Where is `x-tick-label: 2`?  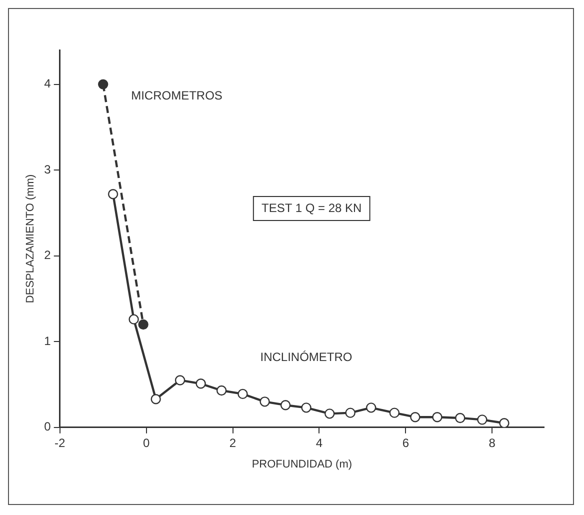
x-tick-label: 2 is located at coordinates (232, 443).